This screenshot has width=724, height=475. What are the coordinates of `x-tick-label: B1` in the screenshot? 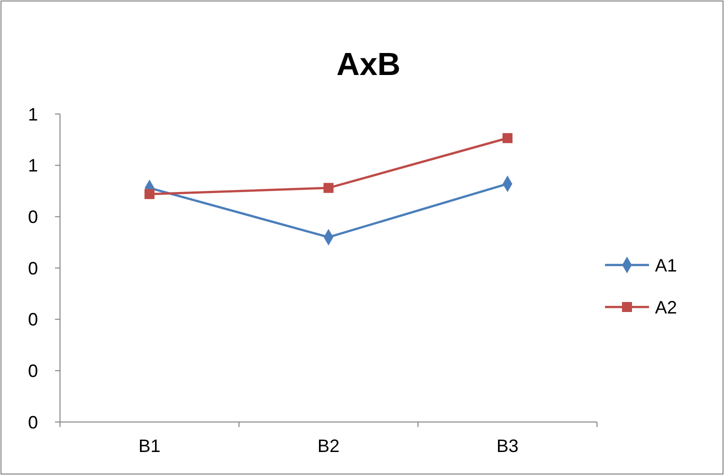 It's located at (149, 446).